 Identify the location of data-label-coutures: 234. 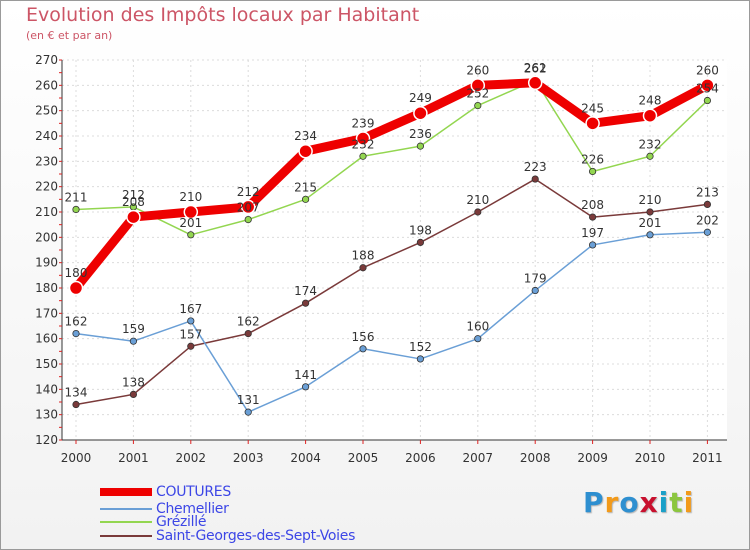
(305, 136).